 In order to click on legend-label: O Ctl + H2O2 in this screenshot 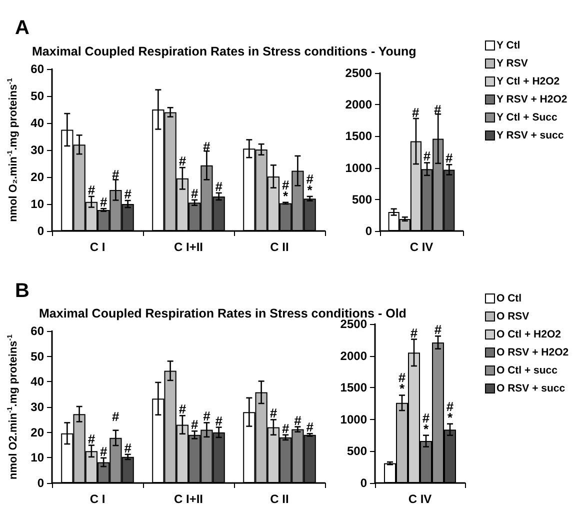, I will do `click(529, 334)`.